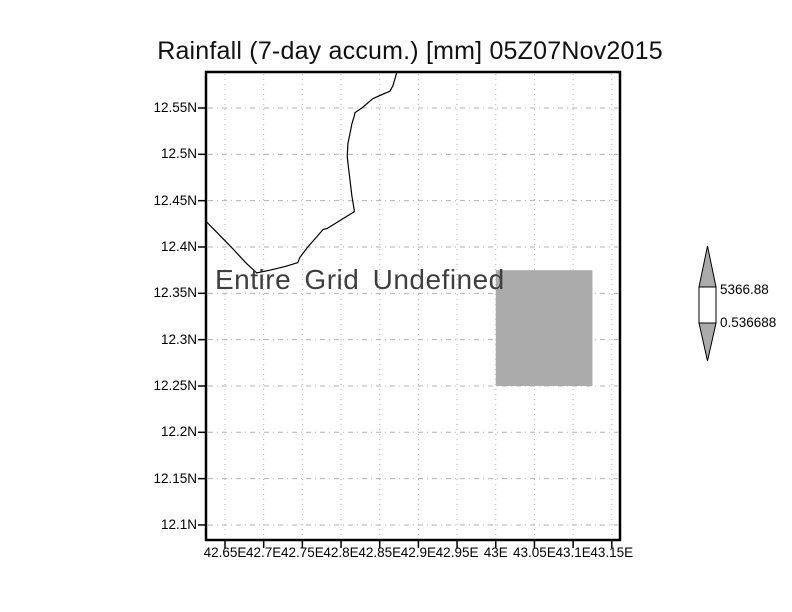 Image resolution: width=792 pixels, height=612 pixels. What do you see at coordinates (360, 279) in the screenshot?
I see `undefined-grid-message: Entire Grid Undefined` at bounding box center [360, 279].